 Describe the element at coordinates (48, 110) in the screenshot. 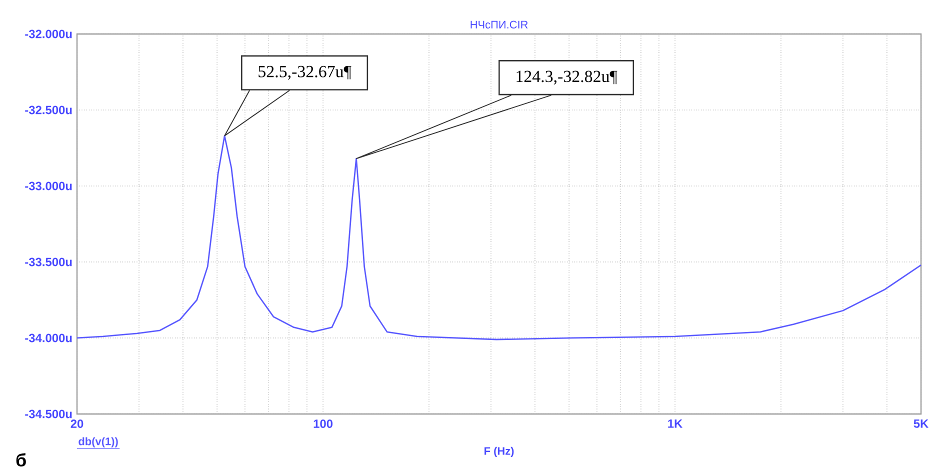

I see `y-tick-label: -32.500u` at that location.